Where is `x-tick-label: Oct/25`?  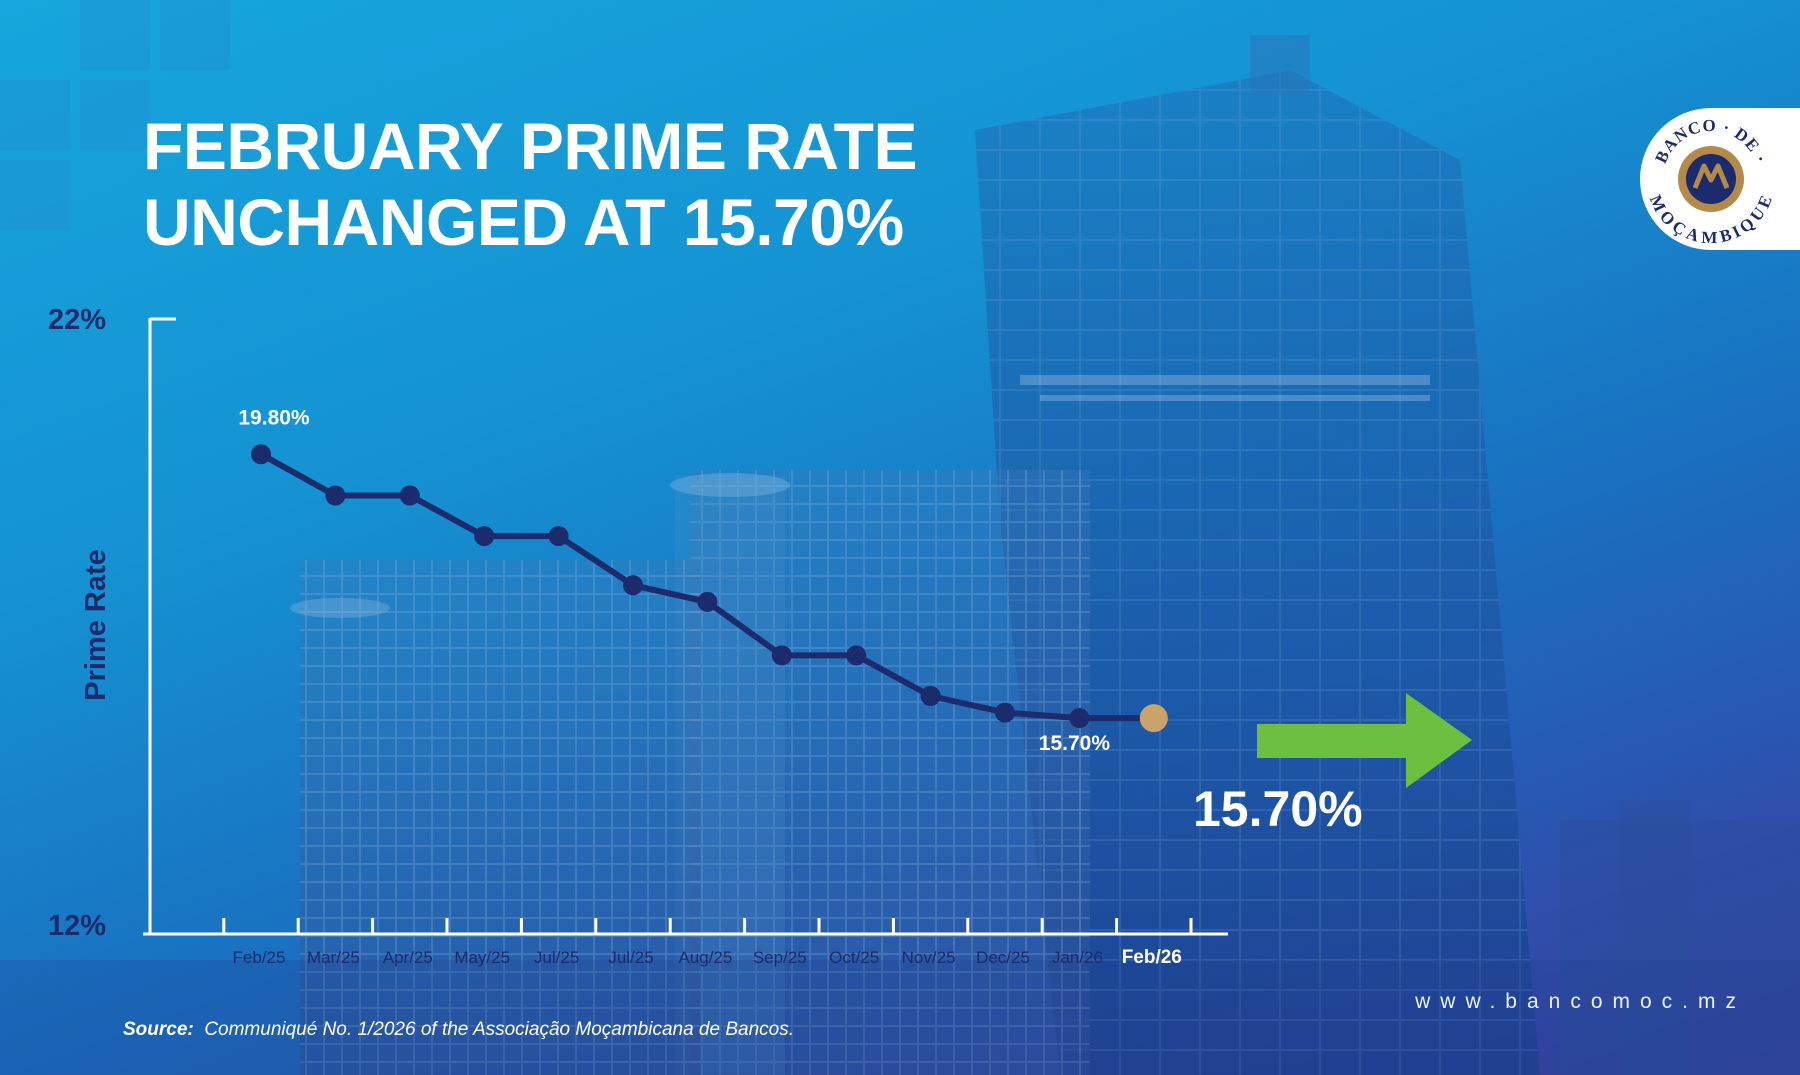
x-tick-label: Oct/25 is located at coordinates (854, 957).